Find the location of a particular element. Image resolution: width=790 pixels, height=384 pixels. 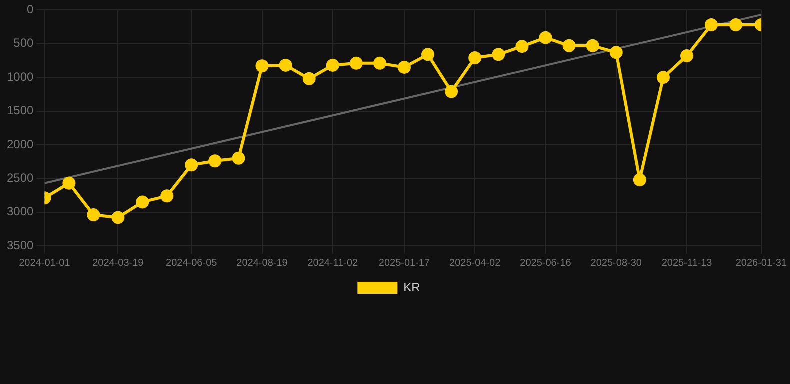

x-tick-label: 2024-01-01 is located at coordinates (45, 263).